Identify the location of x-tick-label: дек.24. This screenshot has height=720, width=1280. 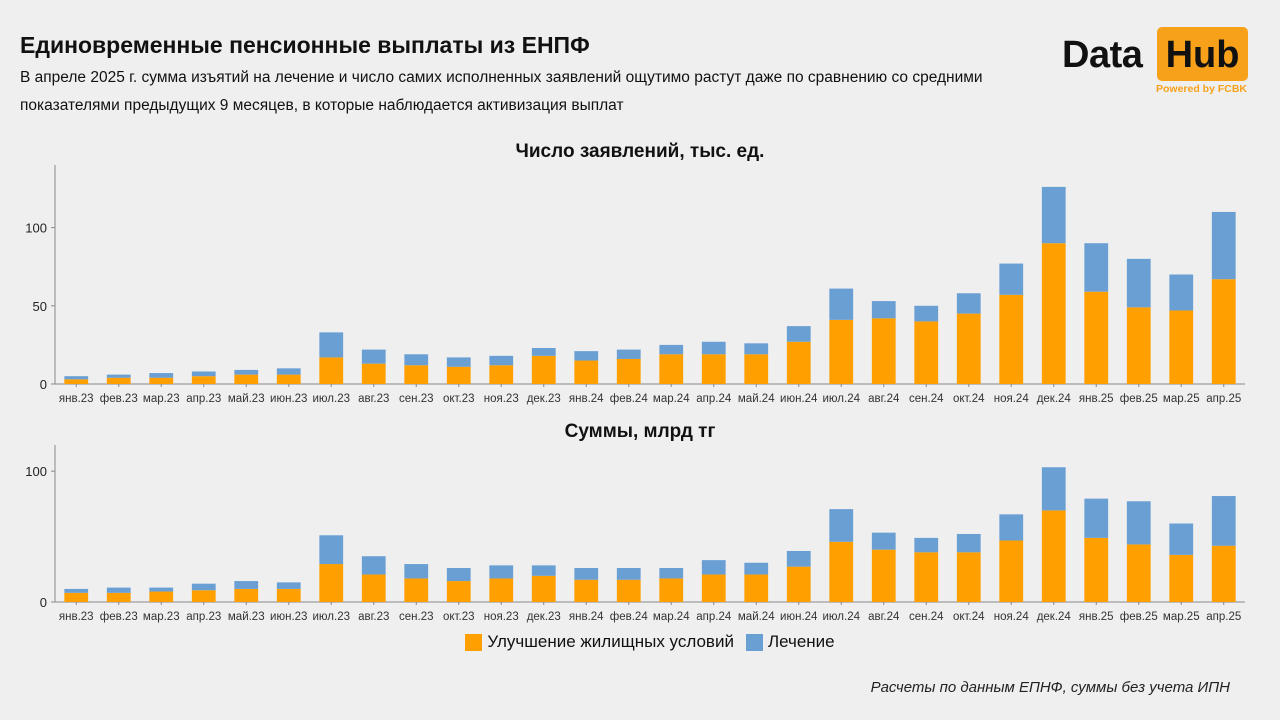
(1054, 399).